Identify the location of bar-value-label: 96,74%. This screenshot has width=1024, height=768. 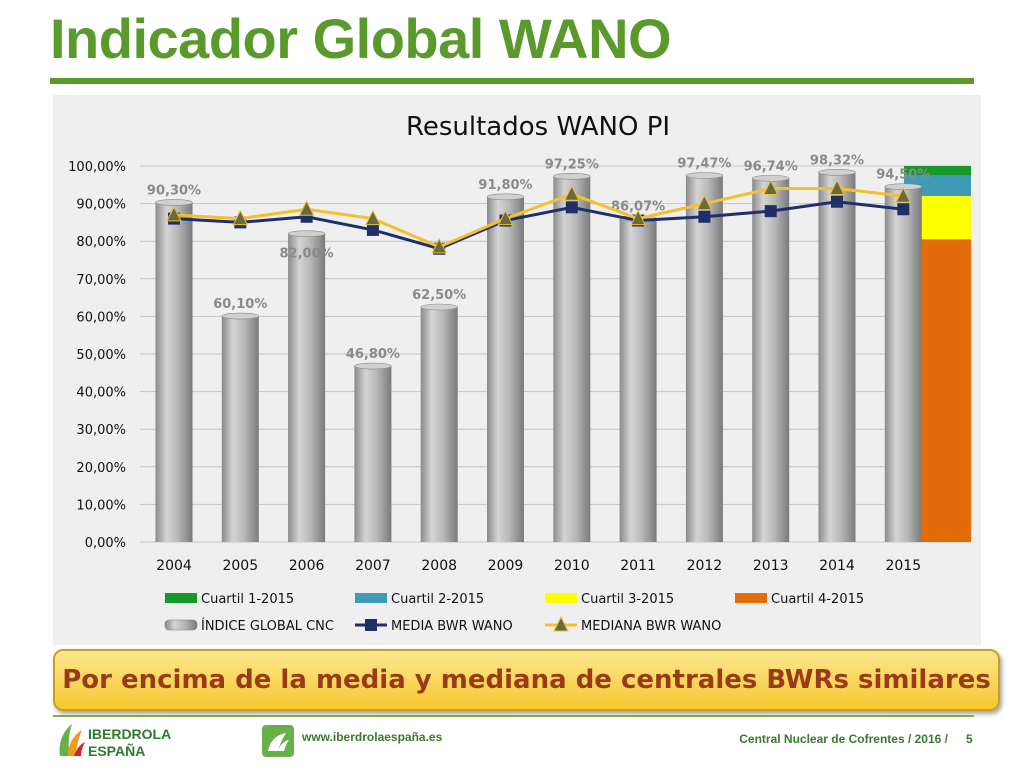
(771, 166).